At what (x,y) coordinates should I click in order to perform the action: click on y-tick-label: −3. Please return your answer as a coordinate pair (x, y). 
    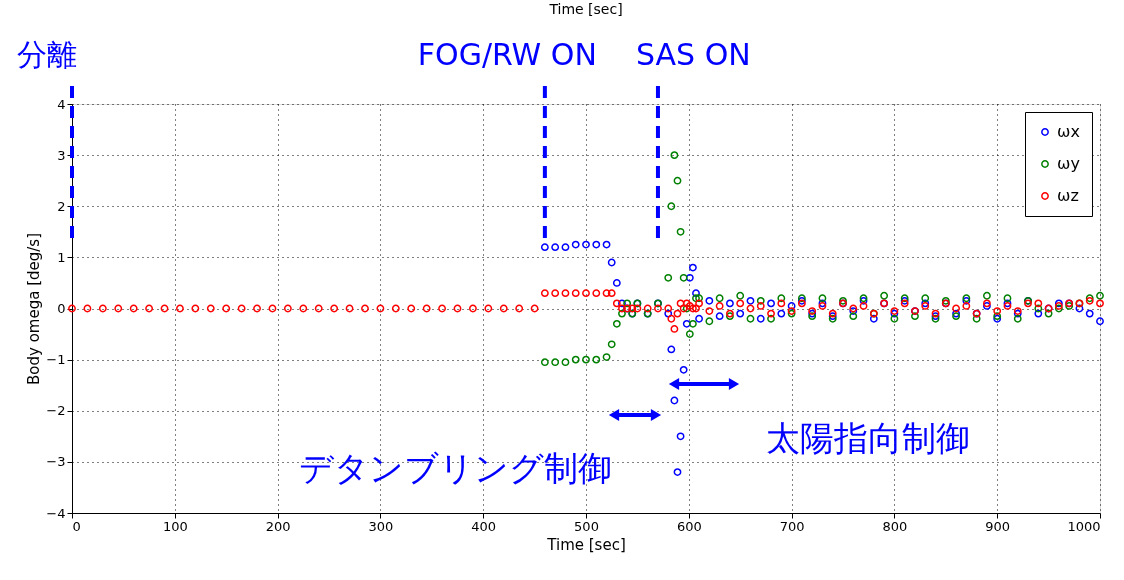
    Looking at the image, I should click on (56, 462).